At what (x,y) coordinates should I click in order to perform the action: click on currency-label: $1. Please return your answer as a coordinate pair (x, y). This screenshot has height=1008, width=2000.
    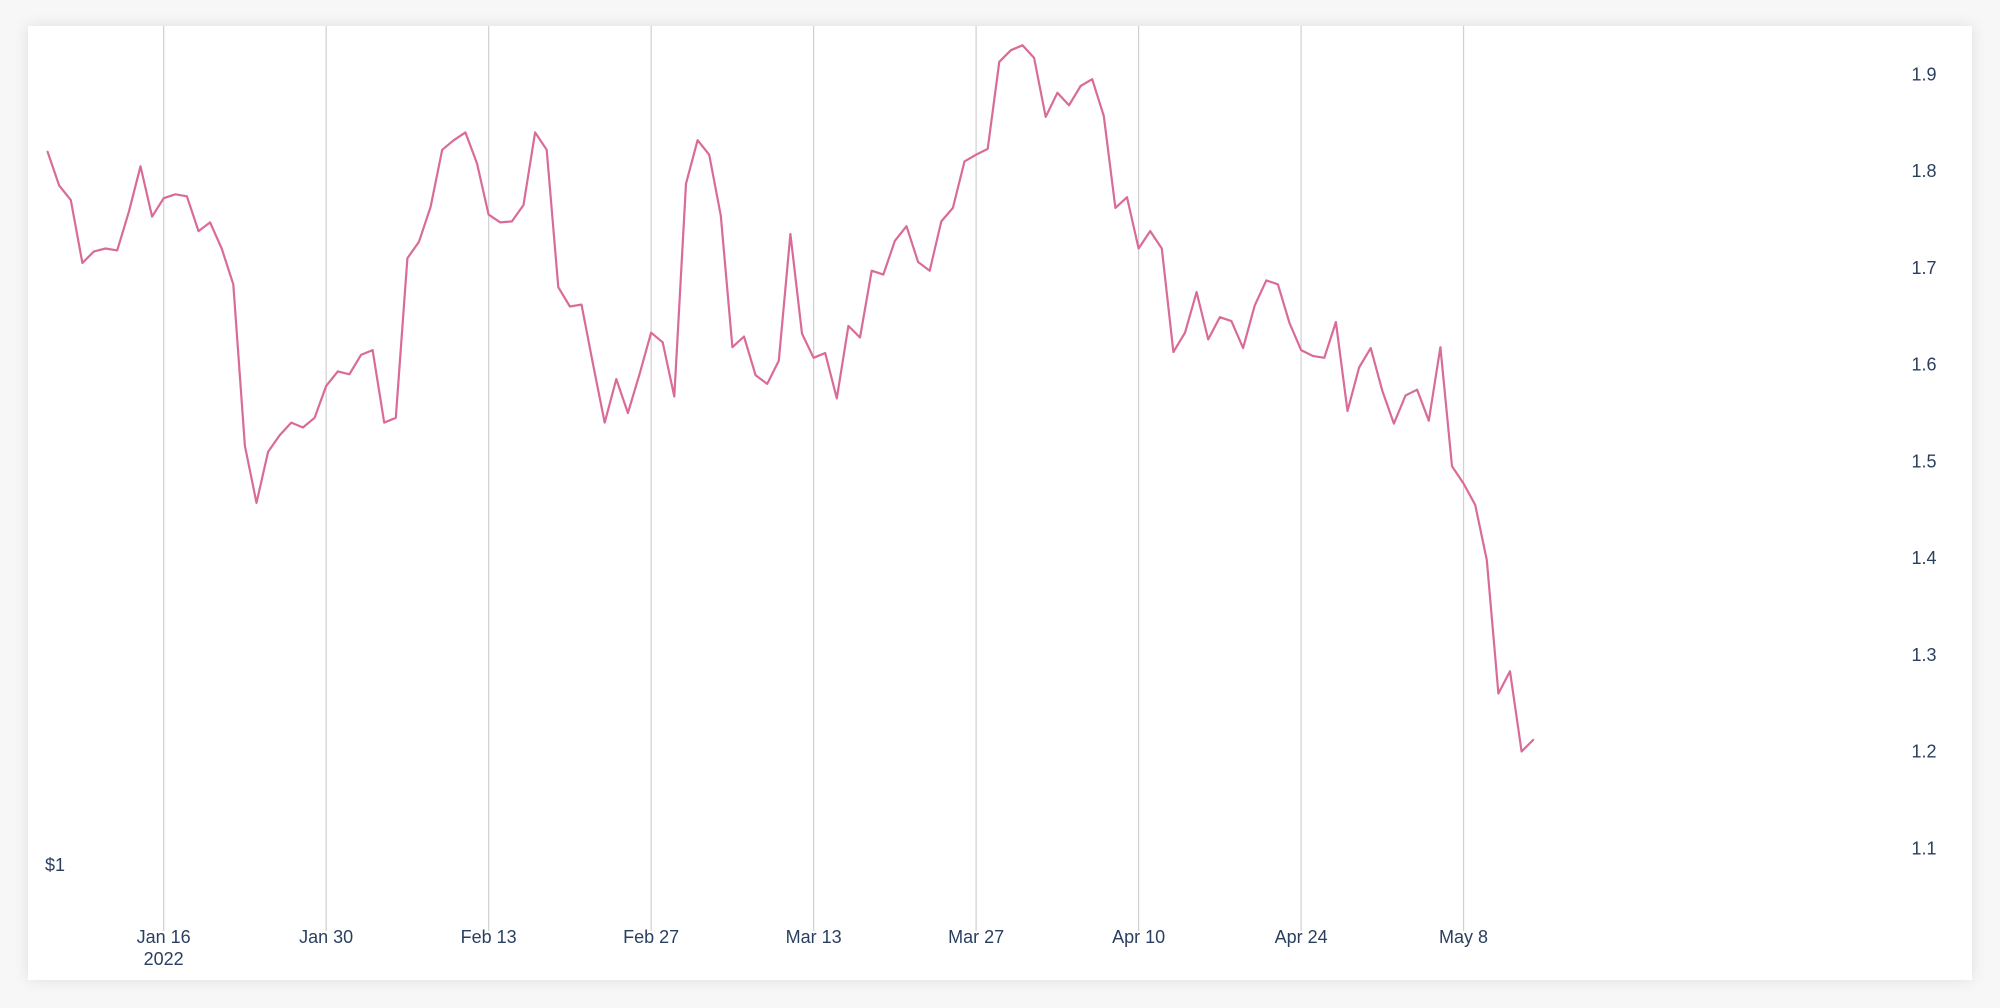
    Looking at the image, I should click on (55, 865).